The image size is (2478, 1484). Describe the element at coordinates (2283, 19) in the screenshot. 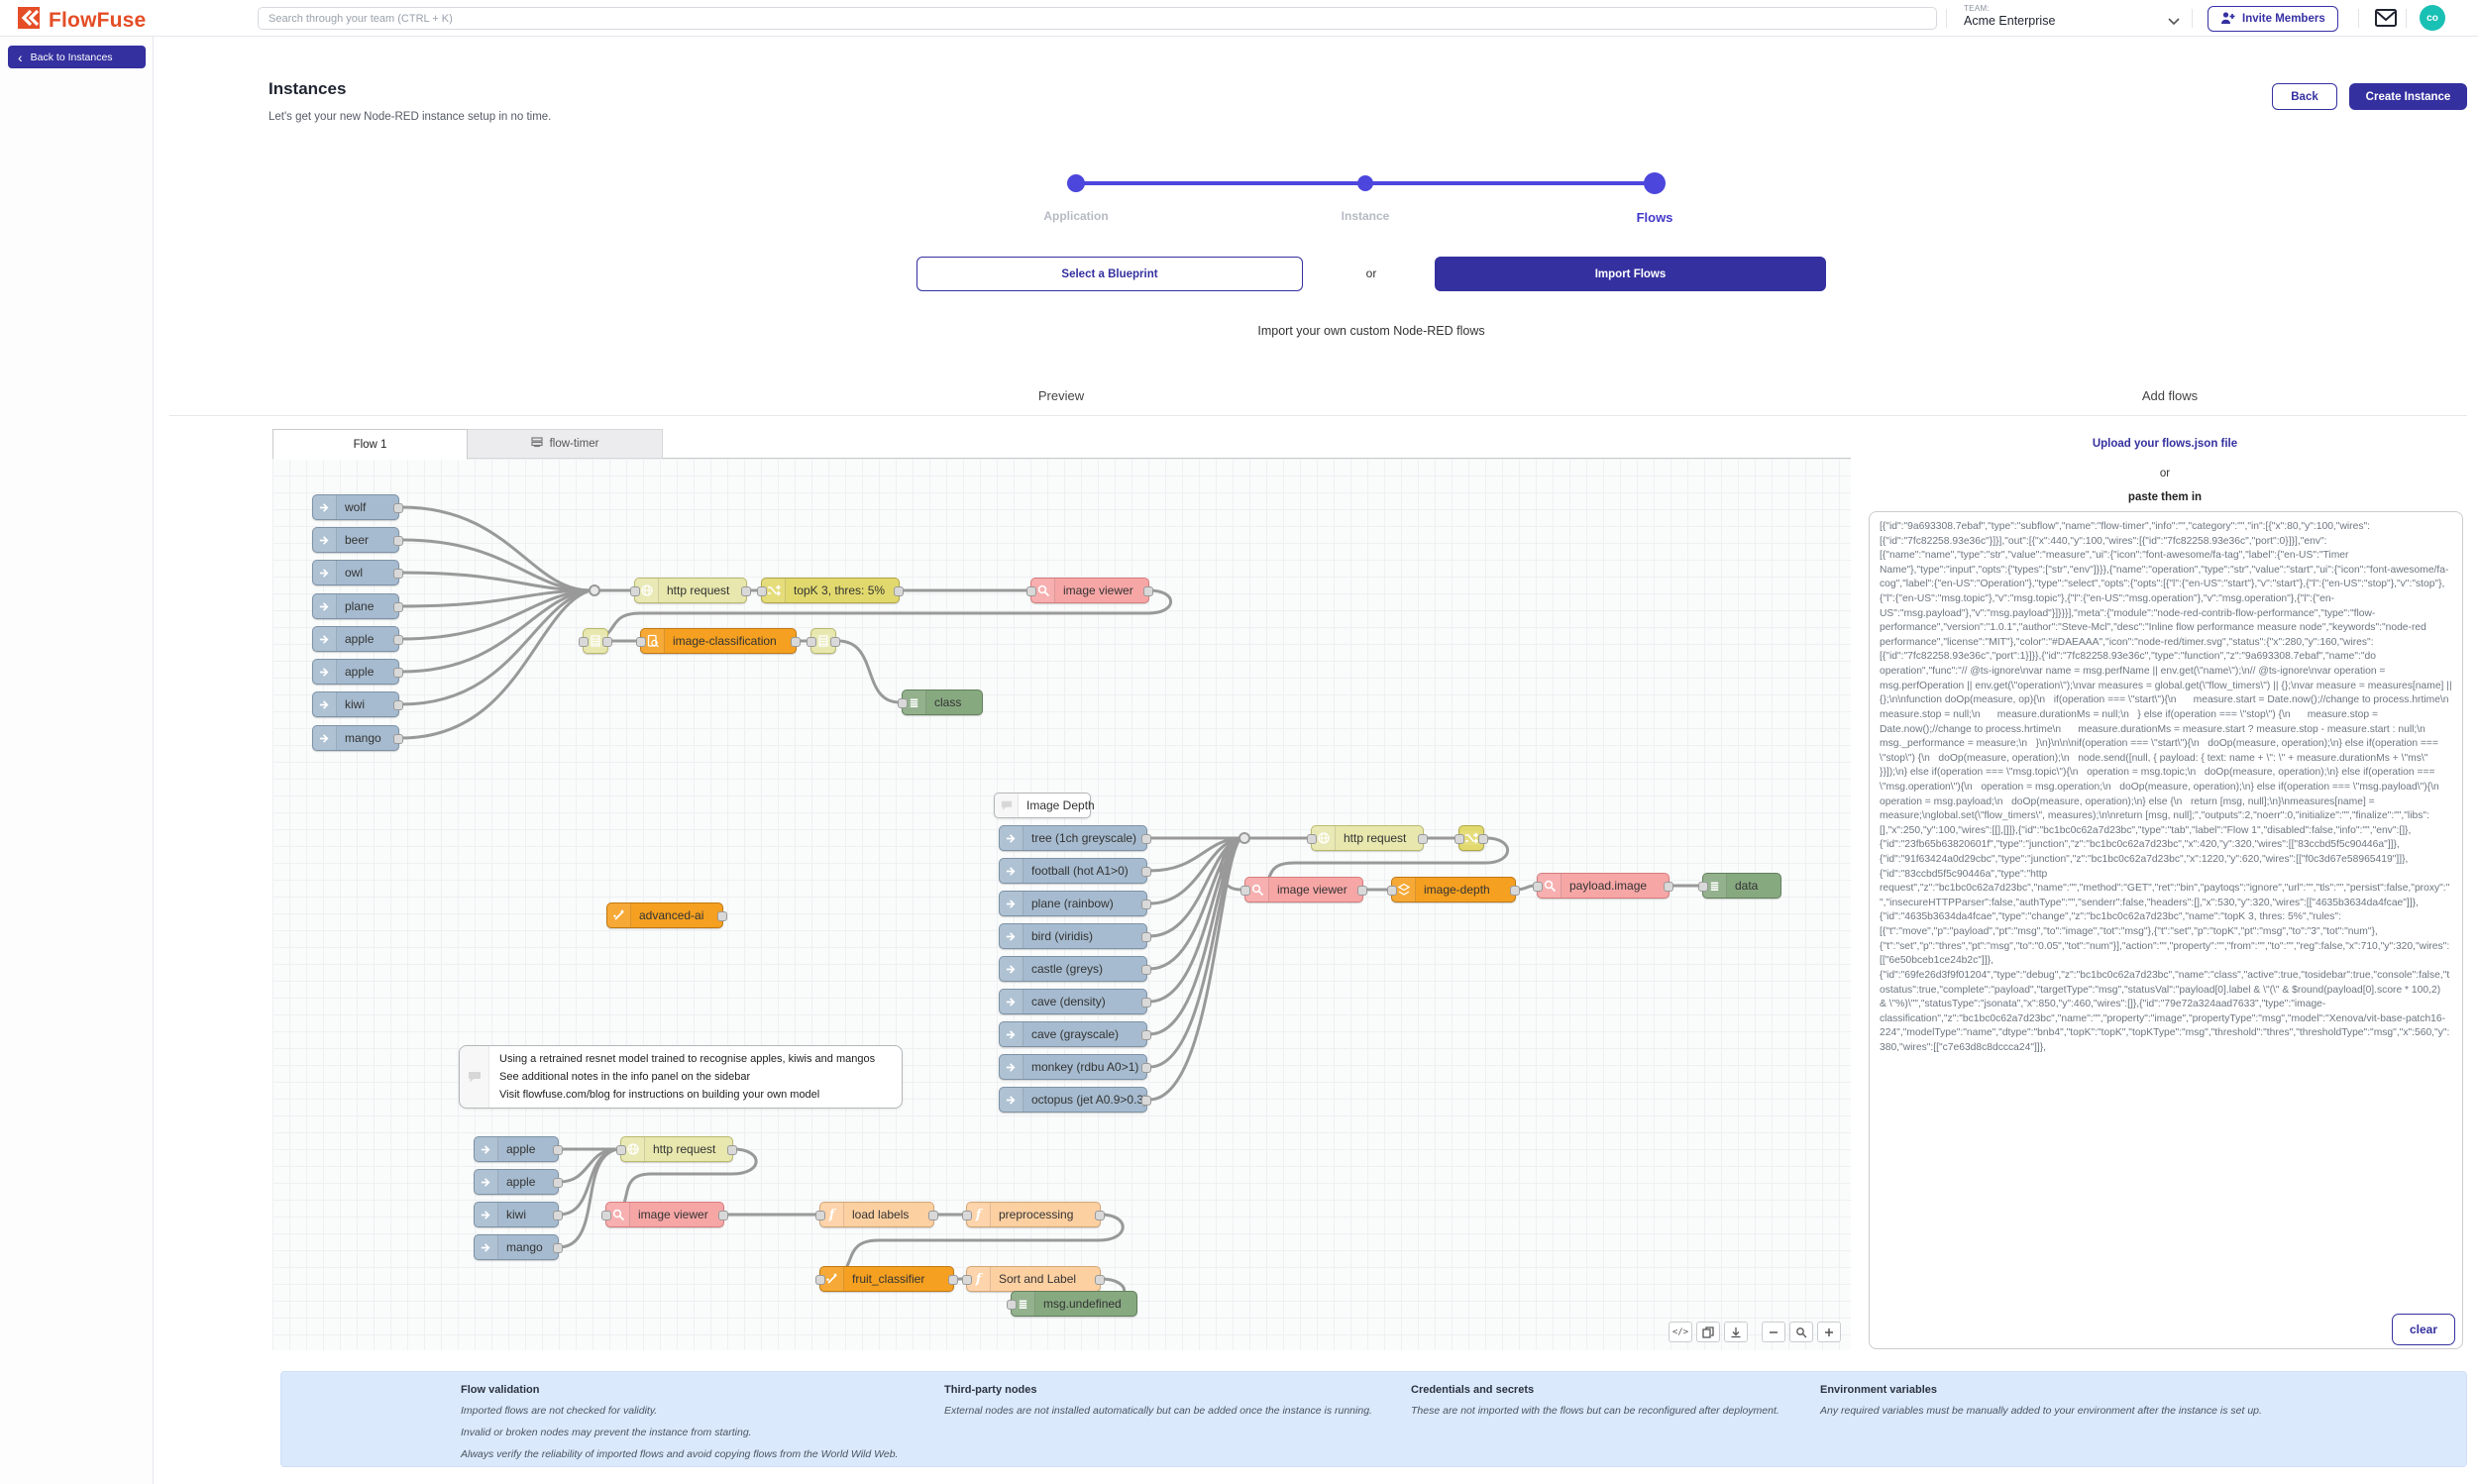

I see `invite-members-label: Invite Members` at that location.